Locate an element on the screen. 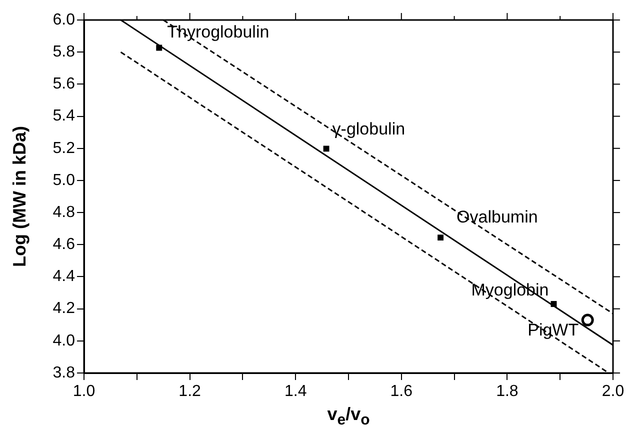 This screenshot has width=628, height=439. y-tick-label: 5.2 is located at coordinates (64, 148).